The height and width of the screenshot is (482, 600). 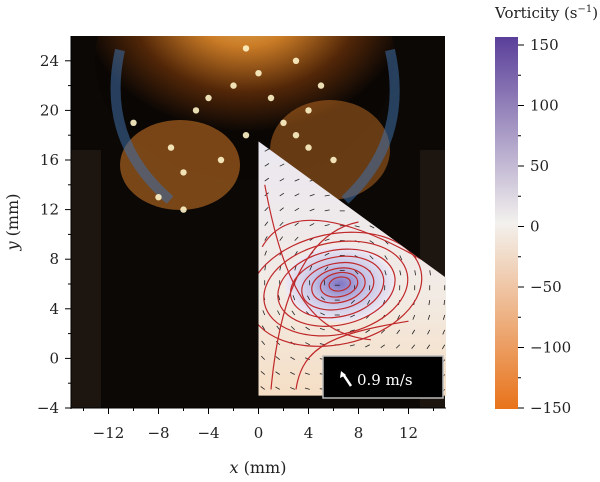 What do you see at coordinates (208, 433) in the screenshot?
I see `x-tick-label: −4` at bounding box center [208, 433].